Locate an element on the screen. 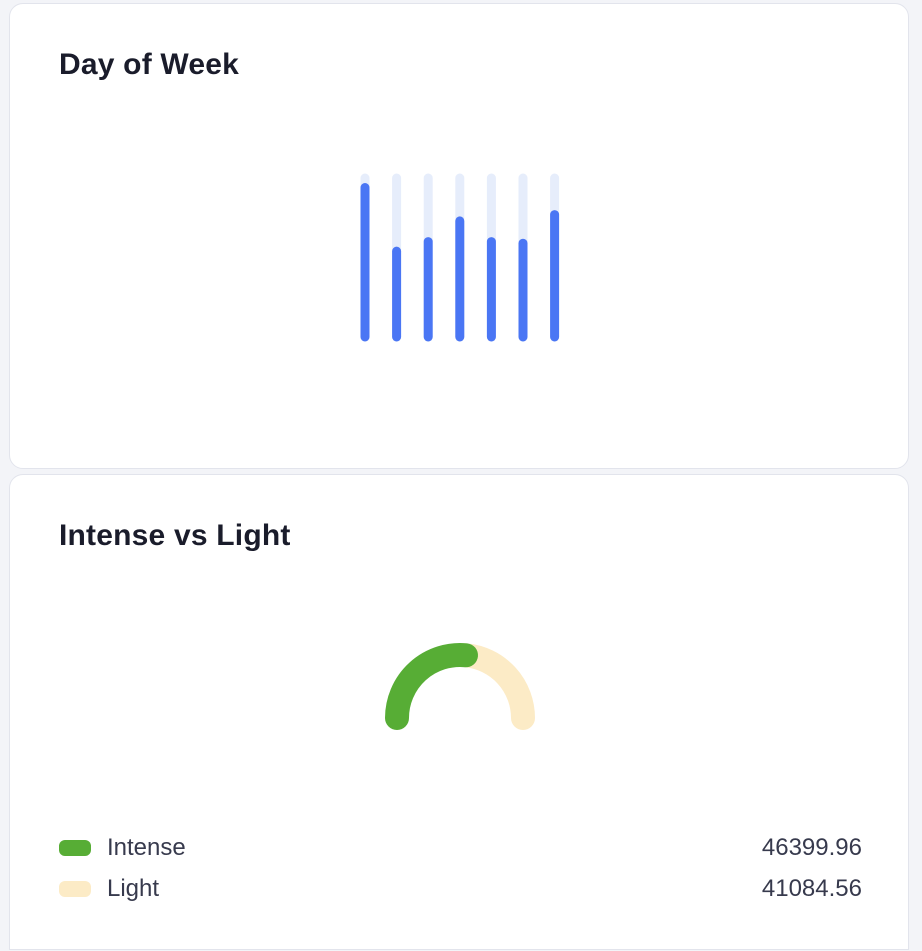 The width and height of the screenshot is (922, 951). legend-item-intense: Intense 46399.96 is located at coordinates (460, 848).